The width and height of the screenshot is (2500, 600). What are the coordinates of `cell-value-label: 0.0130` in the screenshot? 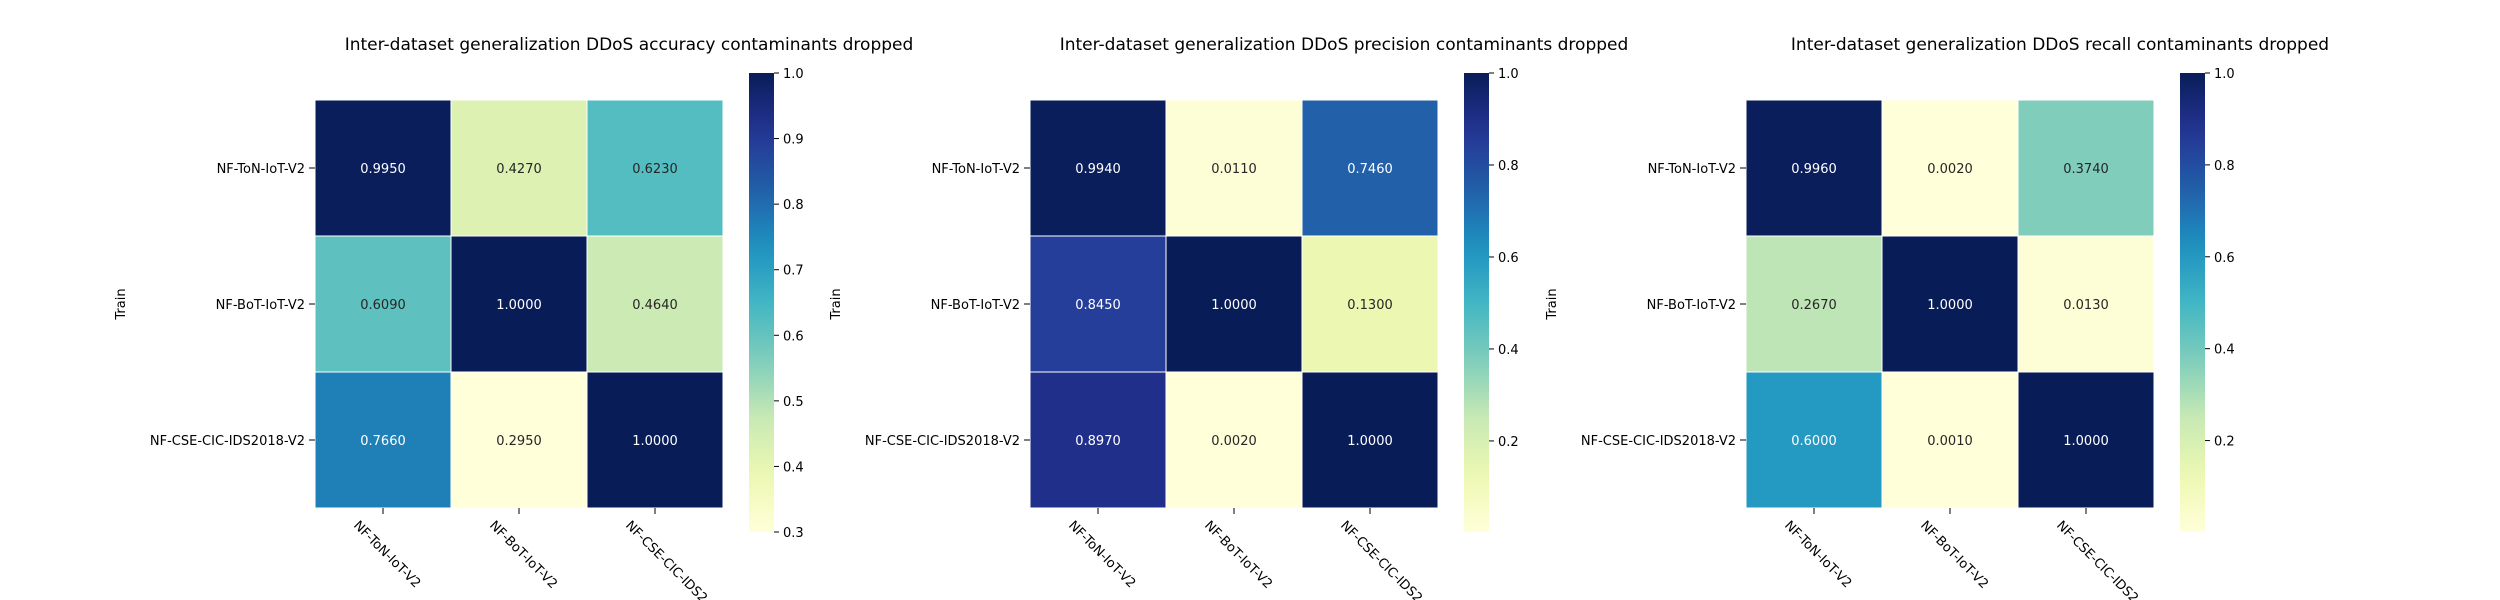 It's located at (2086, 305).